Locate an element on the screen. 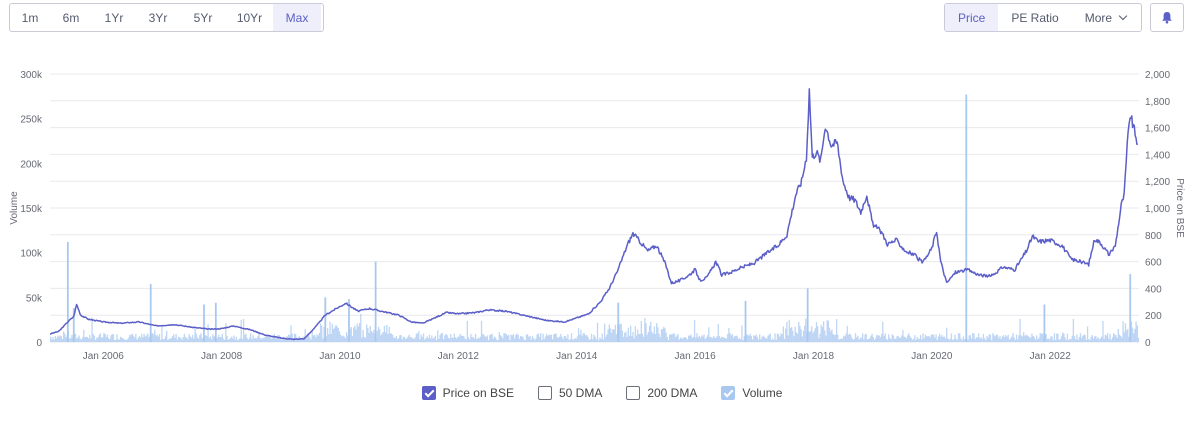  range-button-10yr: 10Yr is located at coordinates (249, 17).